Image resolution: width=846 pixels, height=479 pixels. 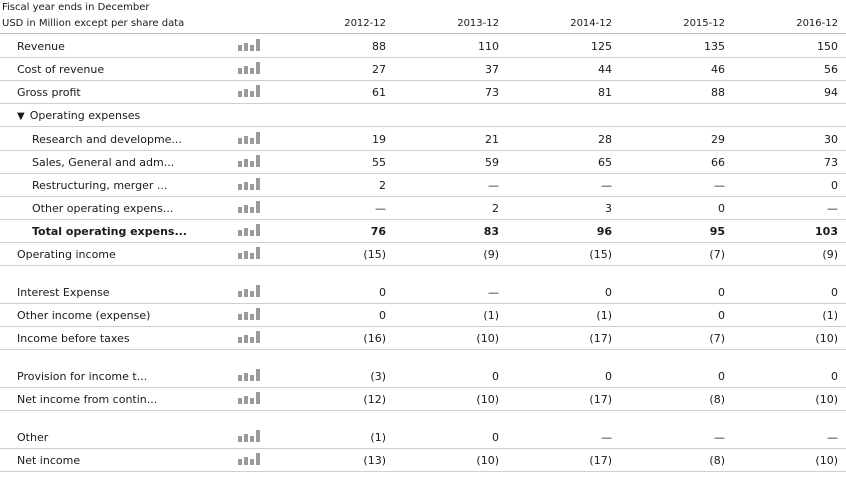 What do you see at coordinates (84, 315) in the screenshot?
I see `row-label-text: Other income (expense)` at bounding box center [84, 315].